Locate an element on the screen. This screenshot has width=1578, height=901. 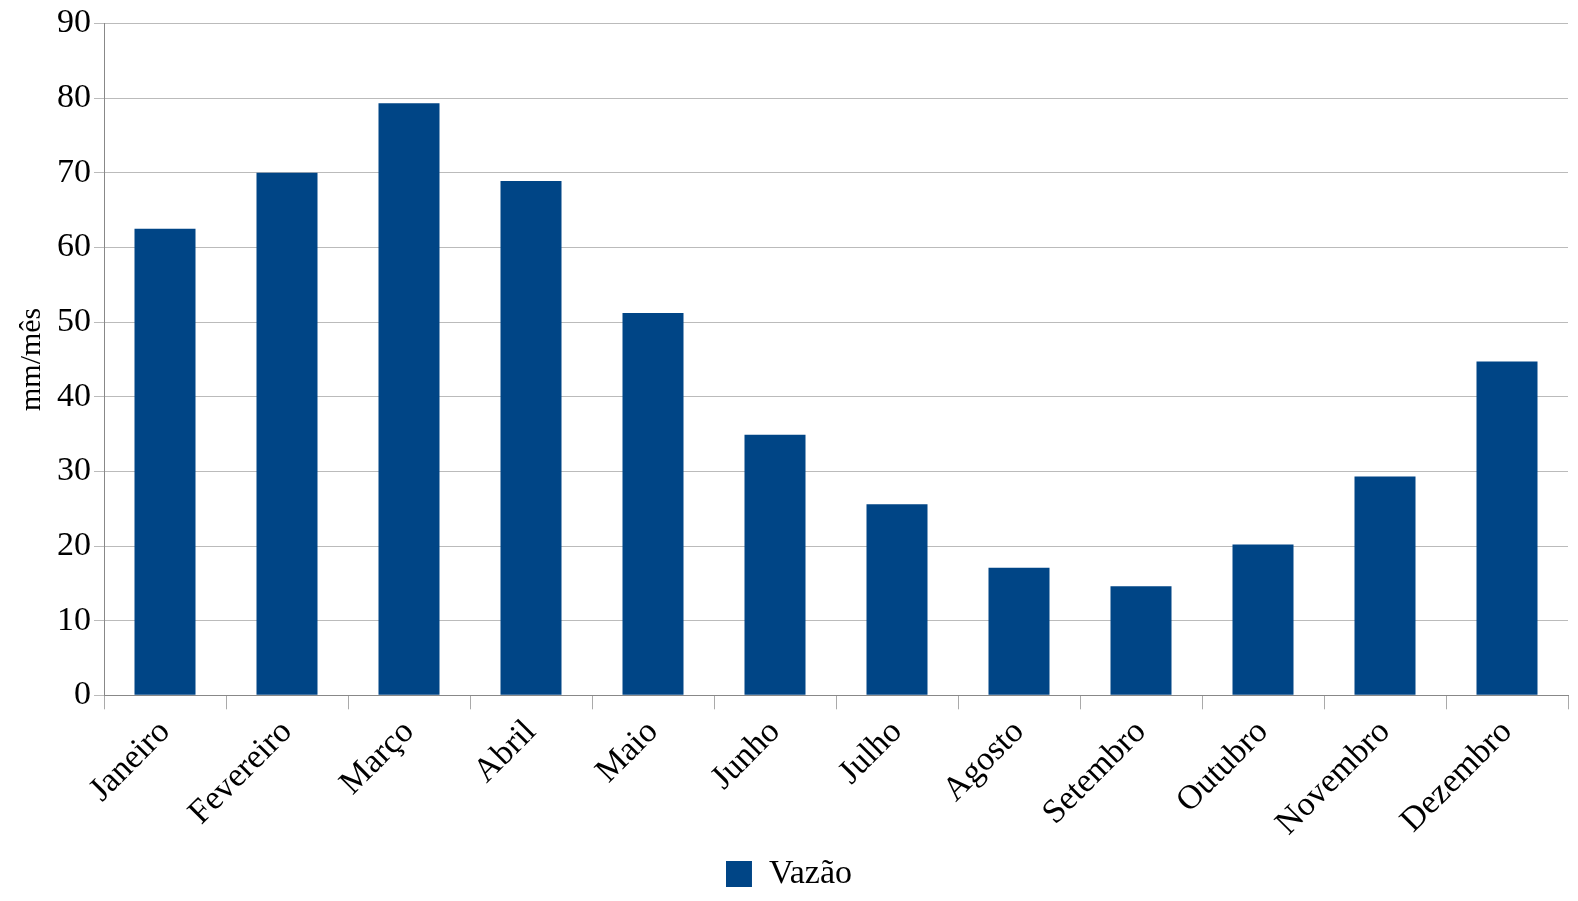
y-tick-label: 50 is located at coordinates (74, 319).